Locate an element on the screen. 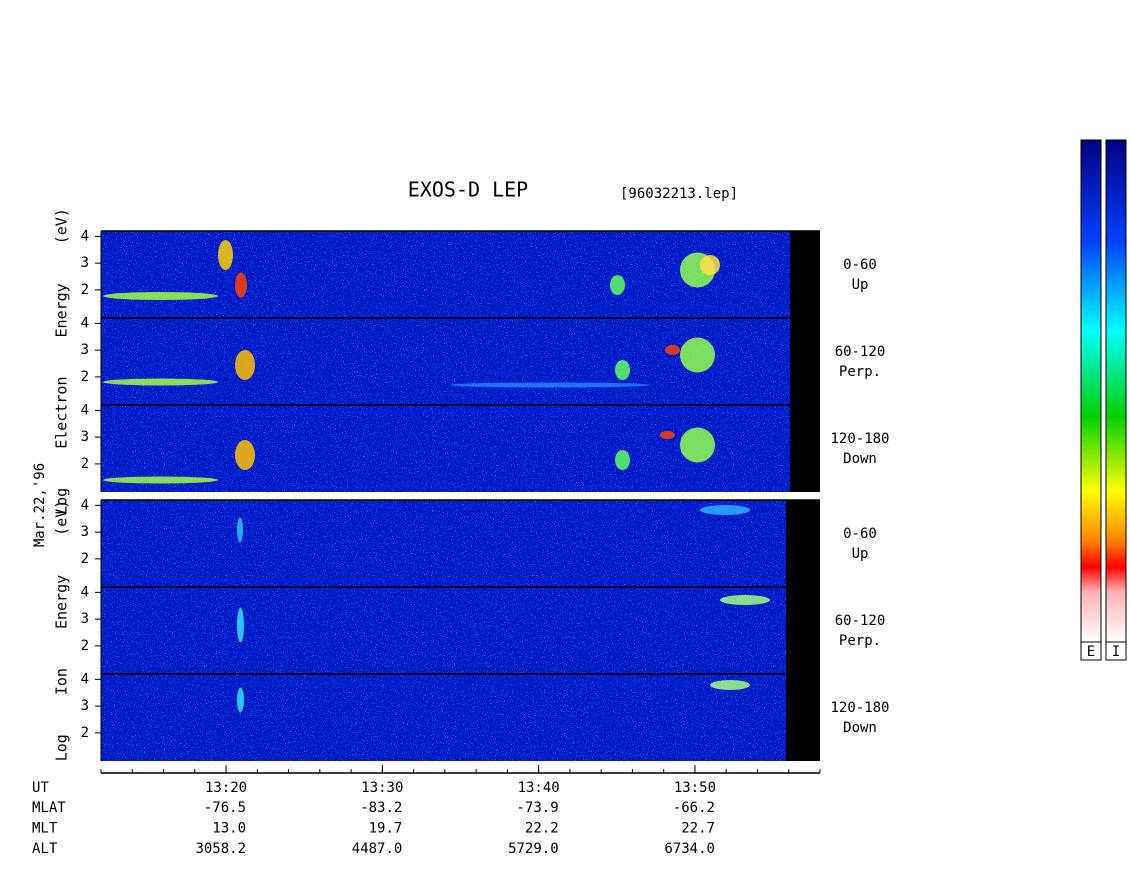 This screenshot has width=1130, height=875. y-axis-label: Log Ion Energy (eV) is located at coordinates (62, 631).